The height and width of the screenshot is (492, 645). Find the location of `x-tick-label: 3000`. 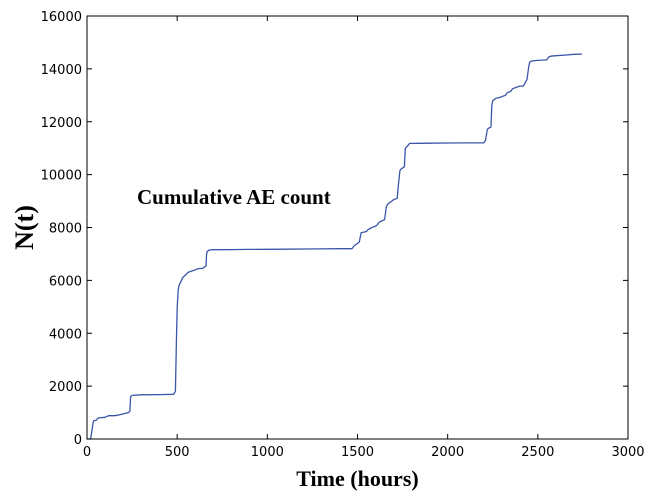

x-tick-label: 3000 is located at coordinates (627, 452).